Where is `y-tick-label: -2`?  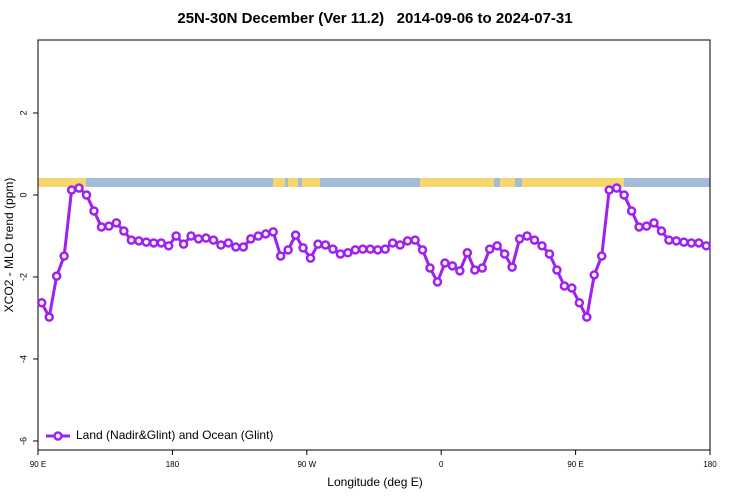 y-tick-label: -2 is located at coordinates (23, 277).